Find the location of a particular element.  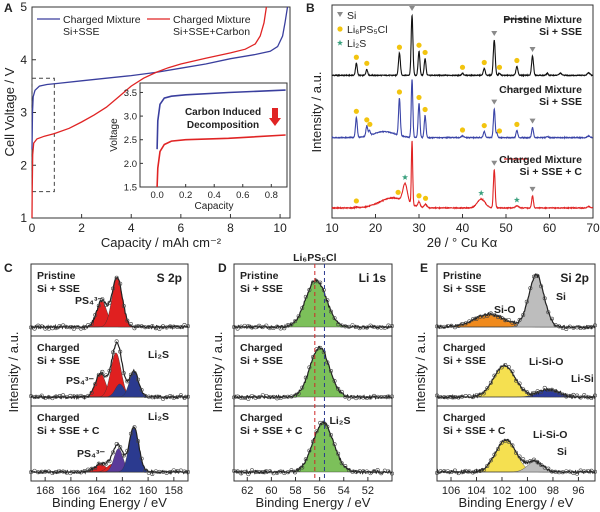

y-tick-label: 5 is located at coordinates (23, 7).